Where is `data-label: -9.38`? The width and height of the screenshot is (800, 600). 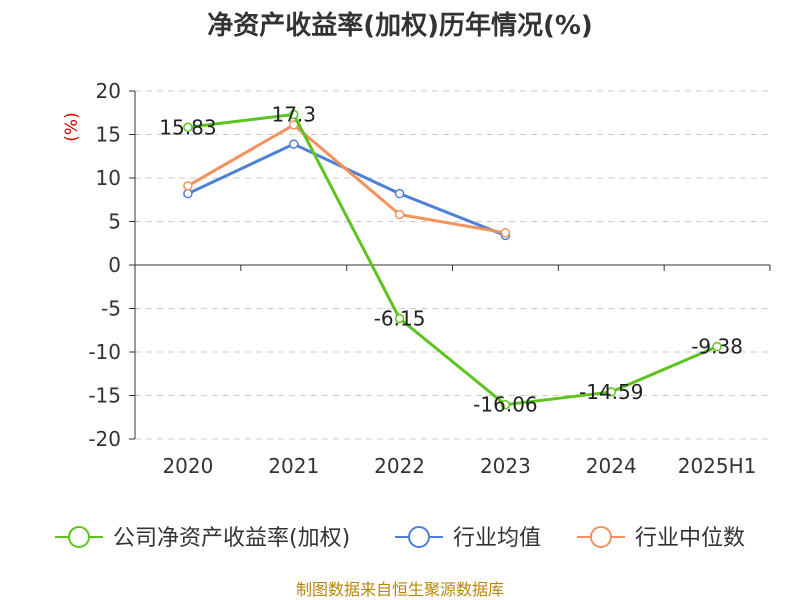
data-label: -9.38 is located at coordinates (717, 347).